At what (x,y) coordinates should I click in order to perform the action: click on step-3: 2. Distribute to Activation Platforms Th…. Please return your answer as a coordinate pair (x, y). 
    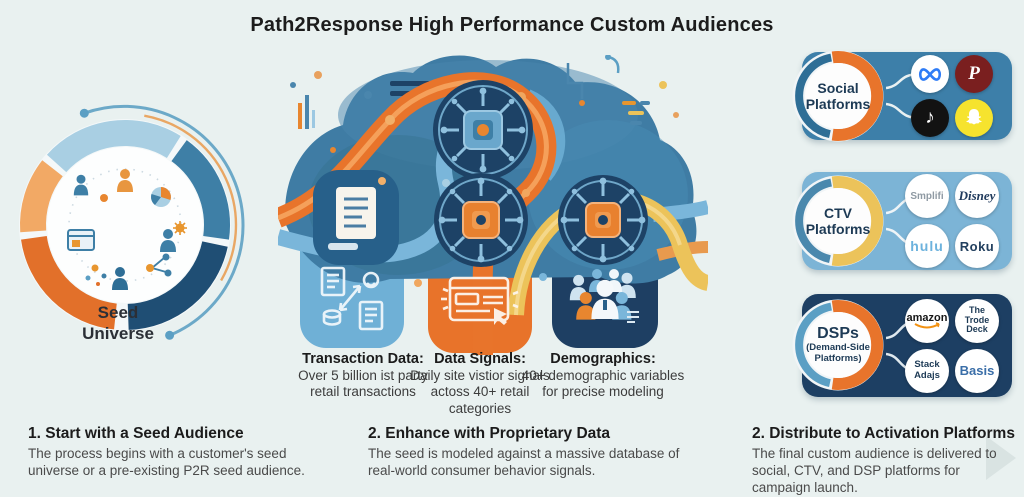
    Looking at the image, I should click on (883, 460).